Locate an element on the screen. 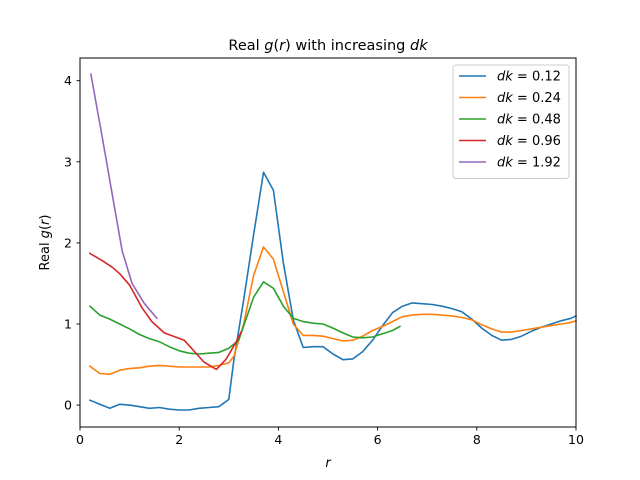  x-tick-label: 10 is located at coordinates (576, 439).